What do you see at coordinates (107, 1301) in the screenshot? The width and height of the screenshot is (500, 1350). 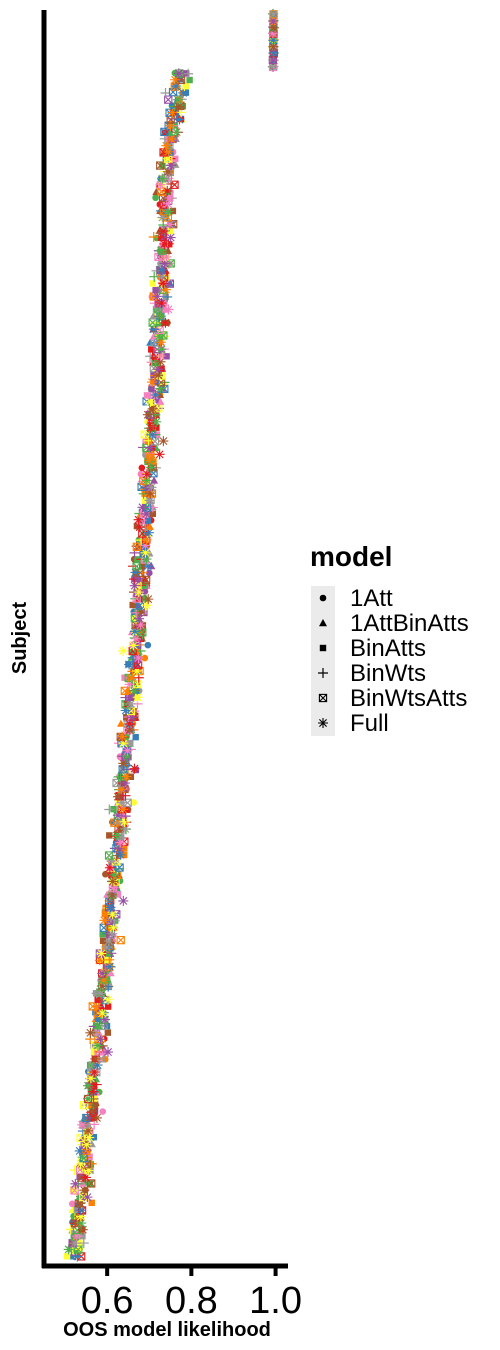 I see `x-tick-label: 0.6` at bounding box center [107, 1301].